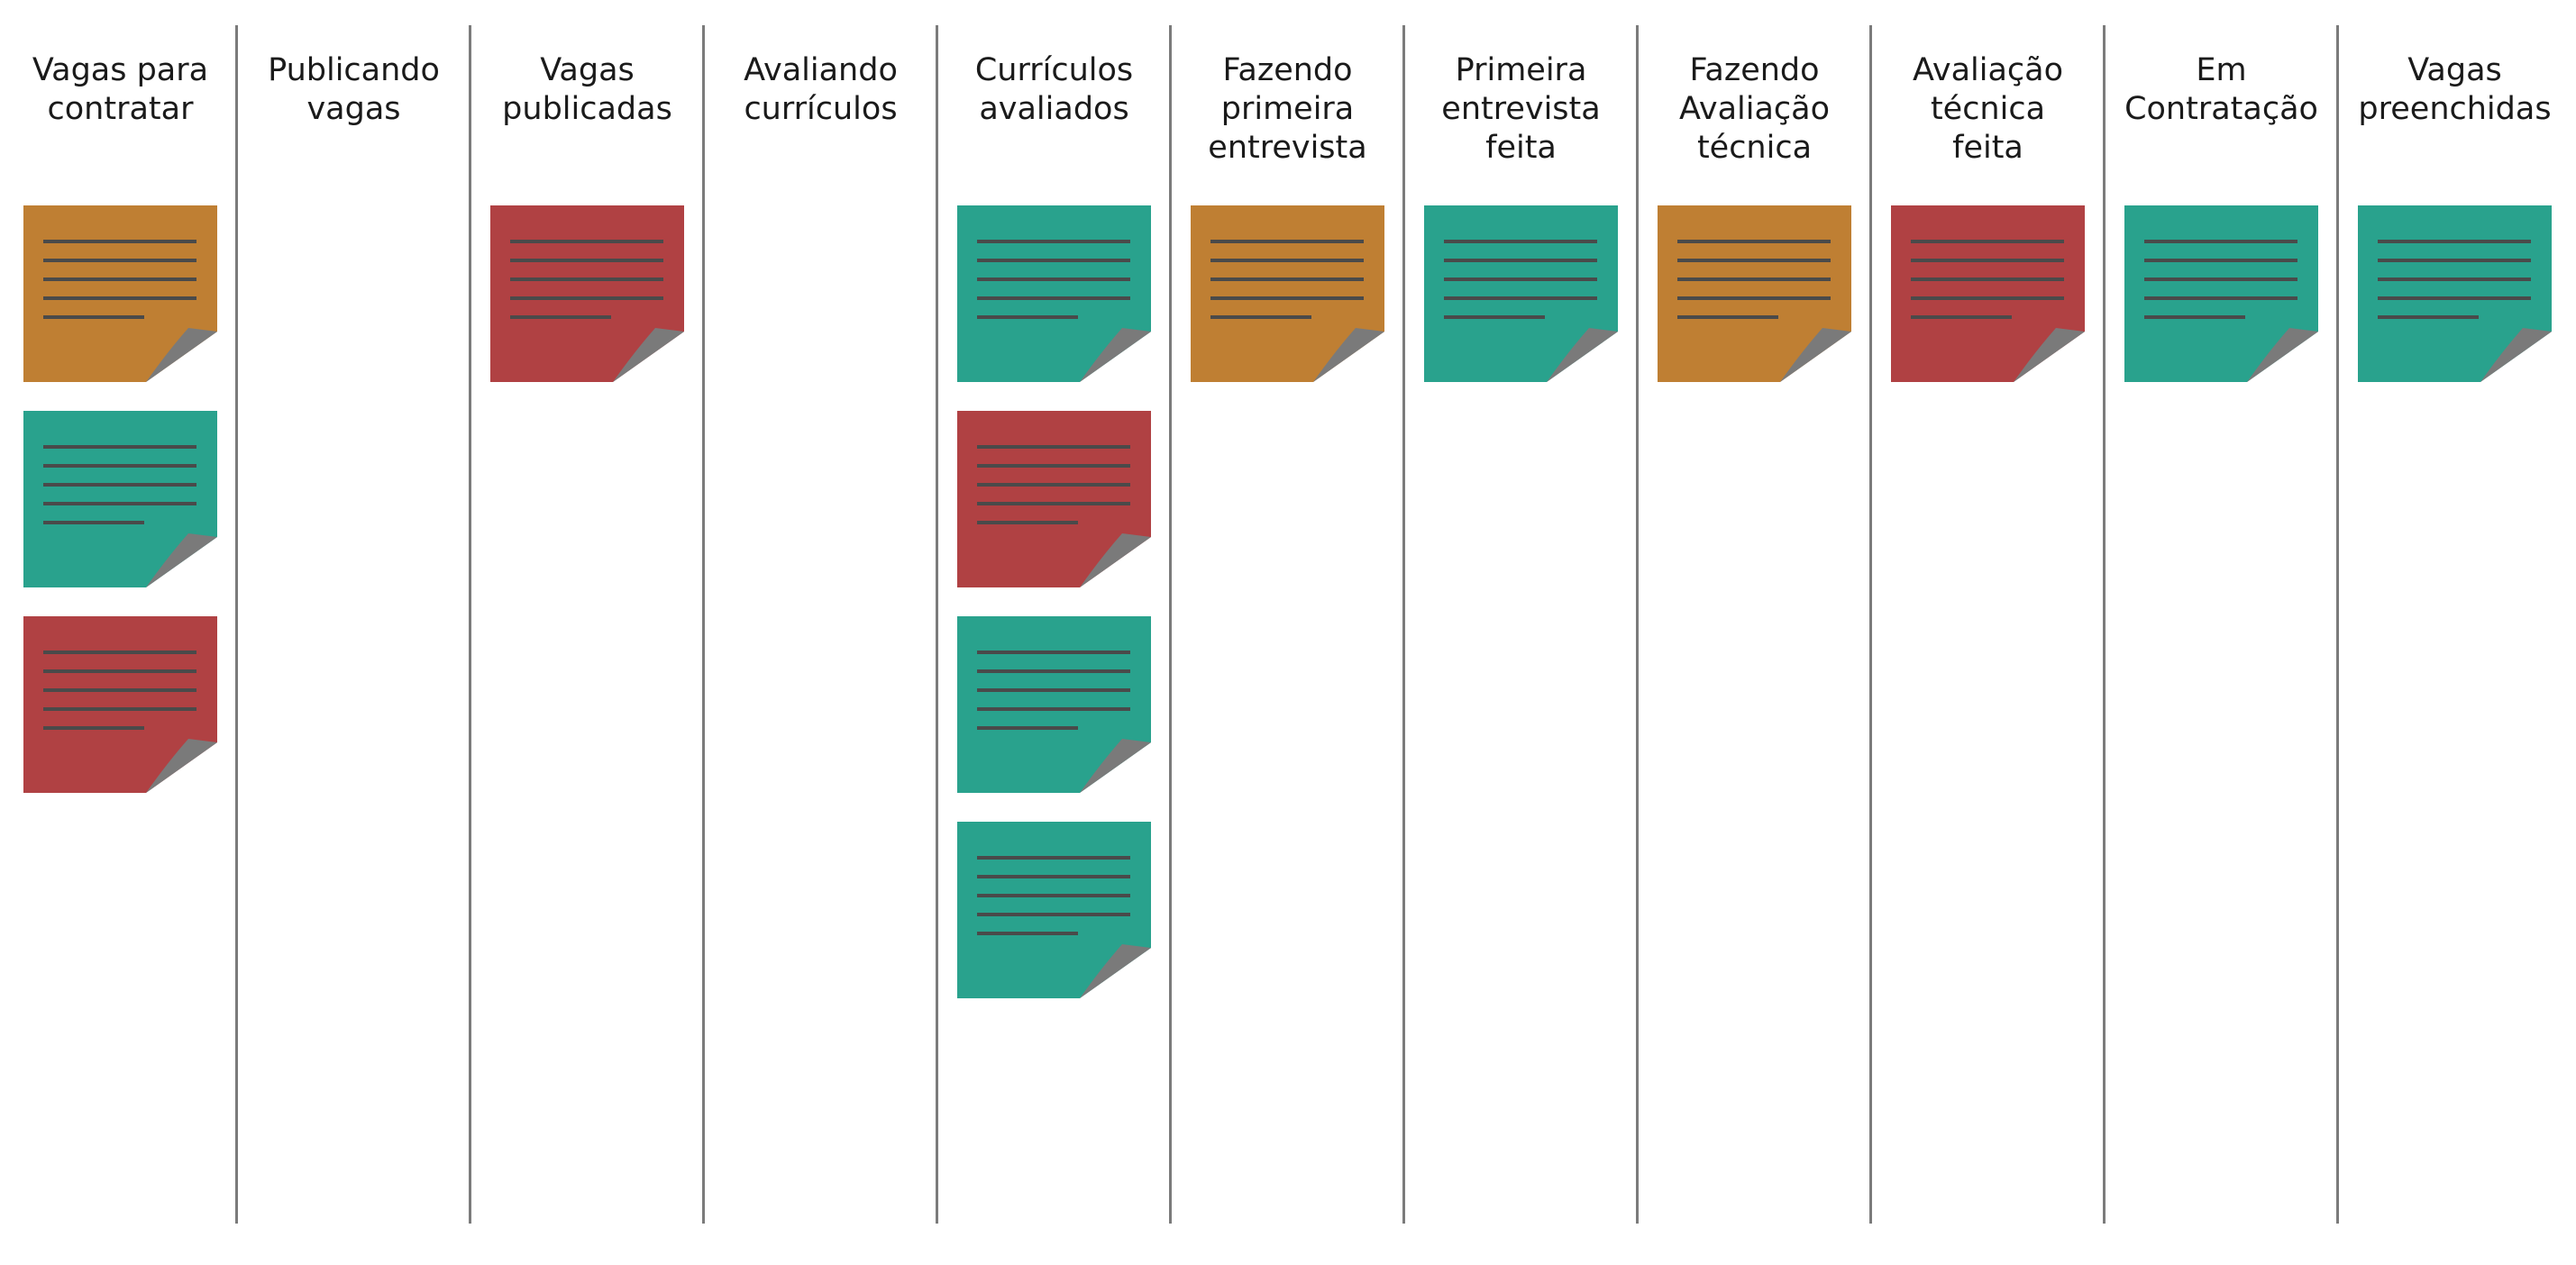 The width and height of the screenshot is (2576, 1265). Describe the element at coordinates (354, 89) in the screenshot. I see `column-title: Publicando vagas` at that location.